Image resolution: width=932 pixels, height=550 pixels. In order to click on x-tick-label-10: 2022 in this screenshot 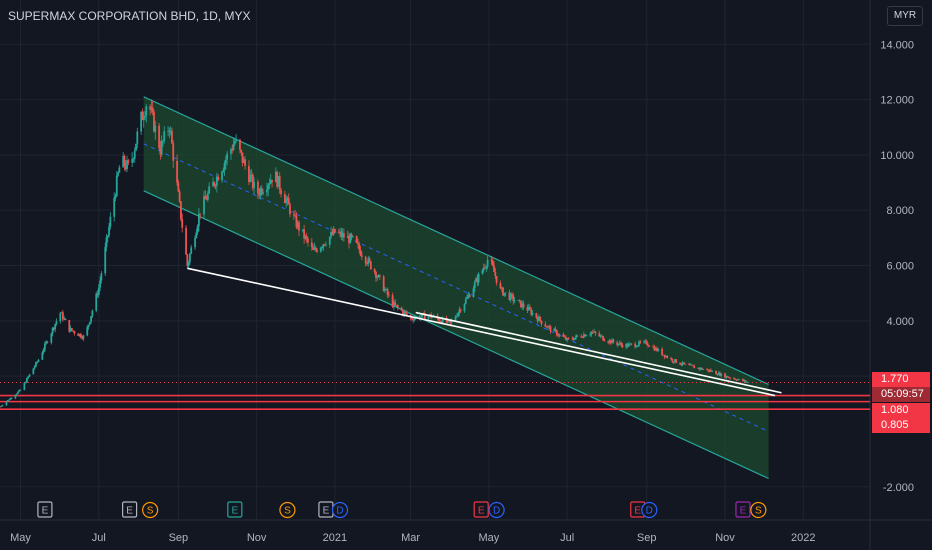, I will do `click(803, 538)`.